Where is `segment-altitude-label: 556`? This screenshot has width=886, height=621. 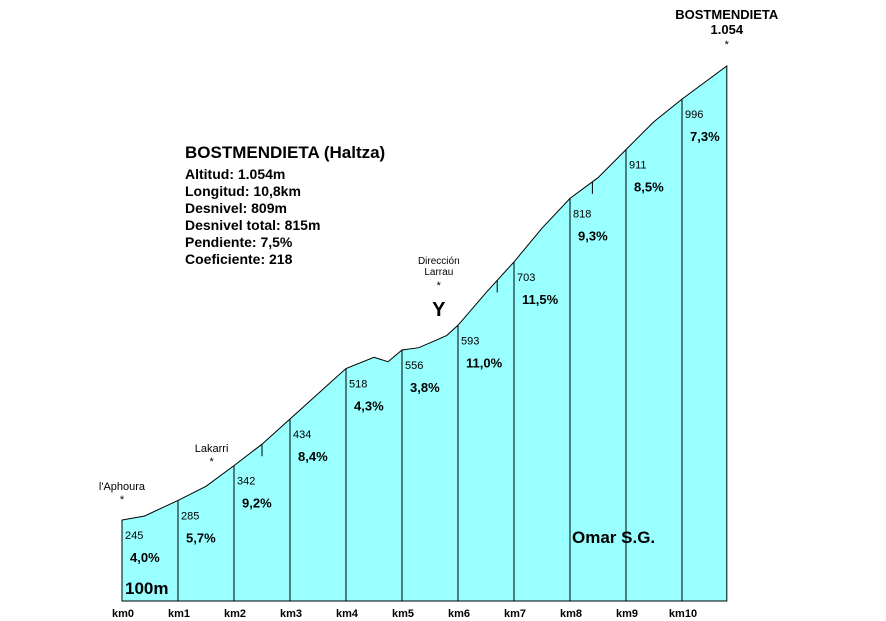
segment-altitude-label: 556 is located at coordinates (414, 366).